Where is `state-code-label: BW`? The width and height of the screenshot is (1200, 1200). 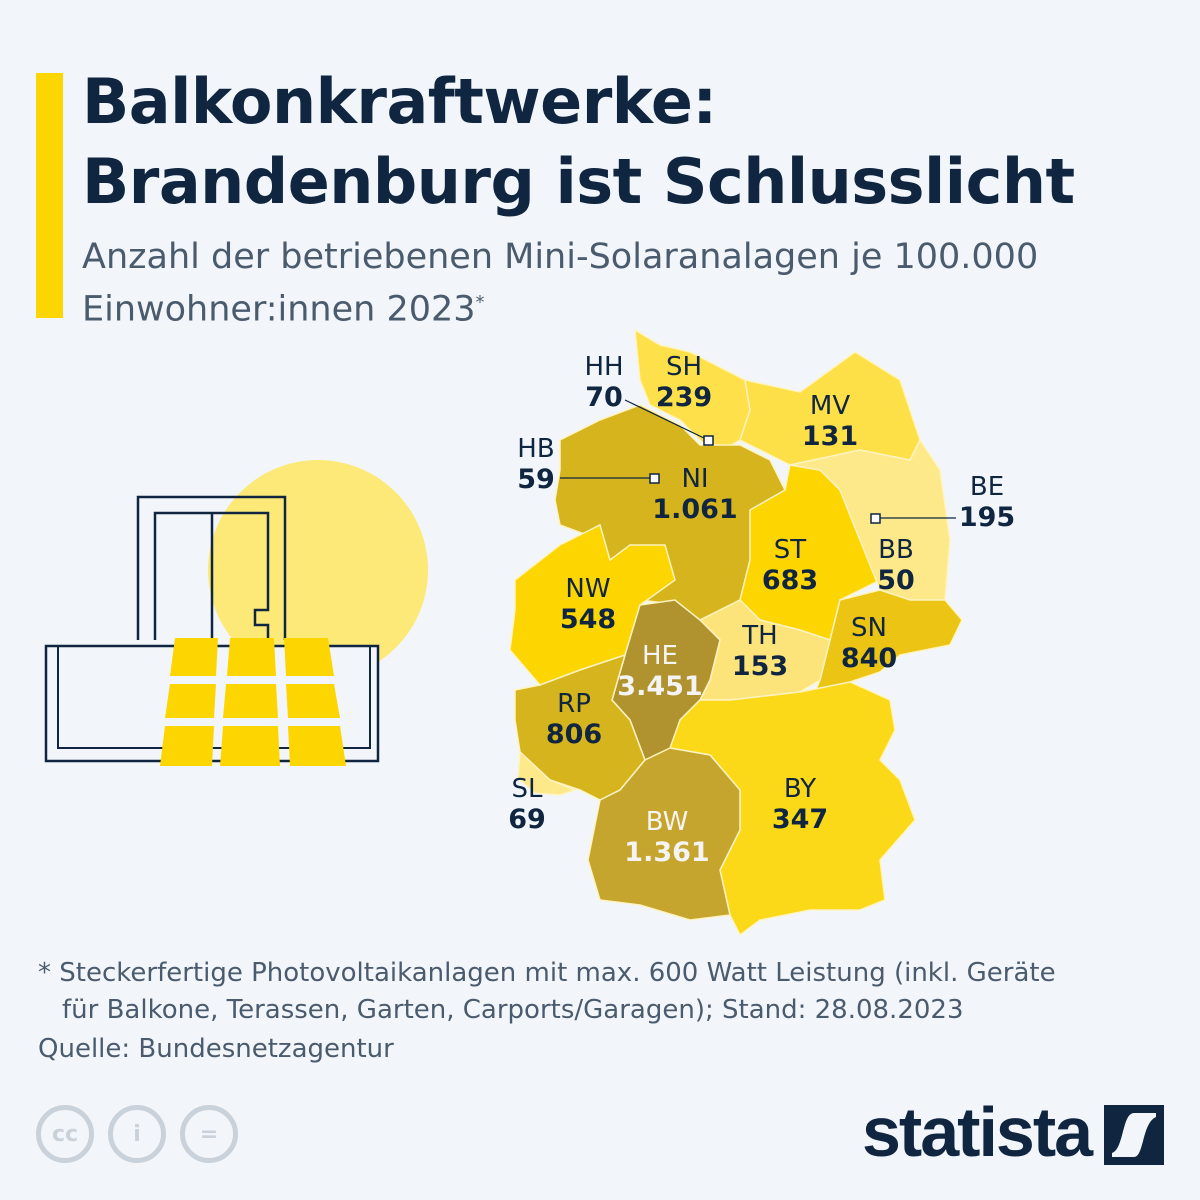 state-code-label: BW is located at coordinates (667, 822).